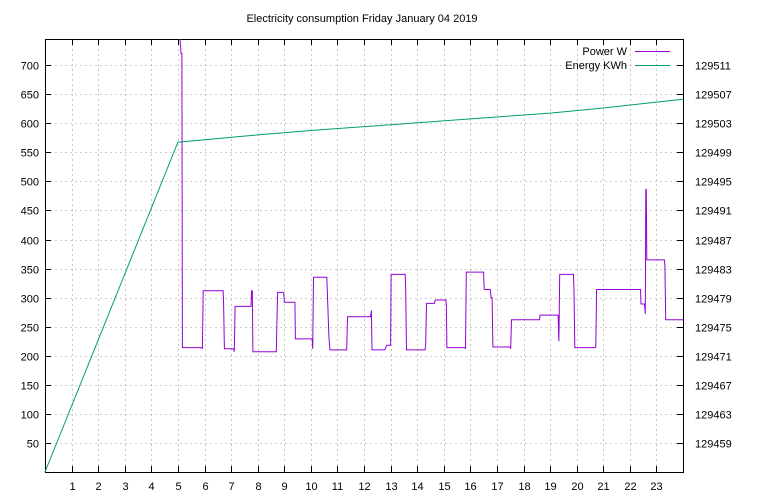 The width and height of the screenshot is (768, 500). I want to click on y-tick-label: 50, so click(33, 445).